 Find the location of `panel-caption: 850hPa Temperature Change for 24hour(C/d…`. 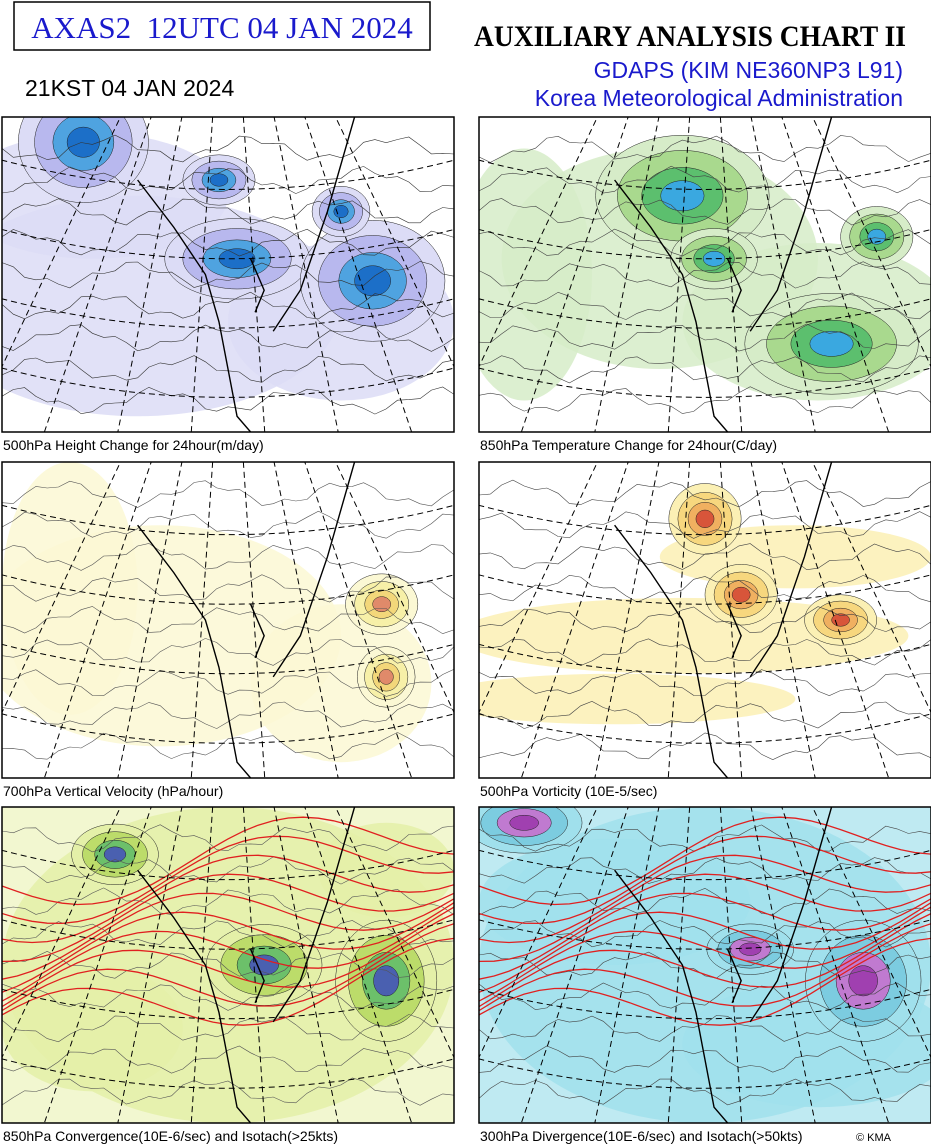

panel-caption: 850hPa Temperature Change for 24hour(C/d… is located at coordinates (628, 445).